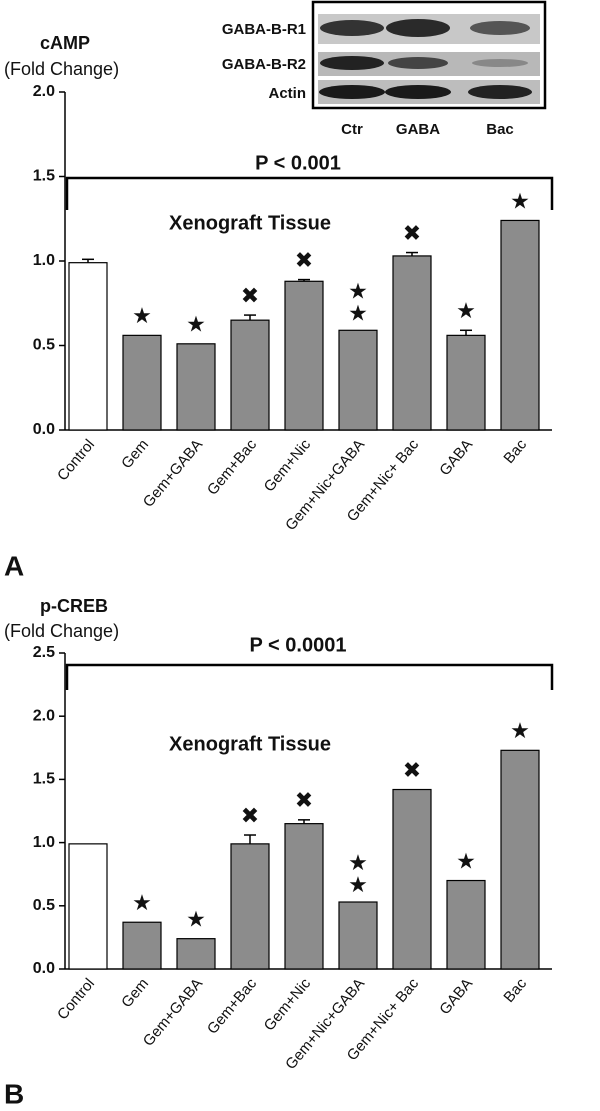 This screenshot has width=600, height=1111. Describe the element at coordinates (74, 606) in the screenshot. I see `y-axis-title: p-CREB` at that location.